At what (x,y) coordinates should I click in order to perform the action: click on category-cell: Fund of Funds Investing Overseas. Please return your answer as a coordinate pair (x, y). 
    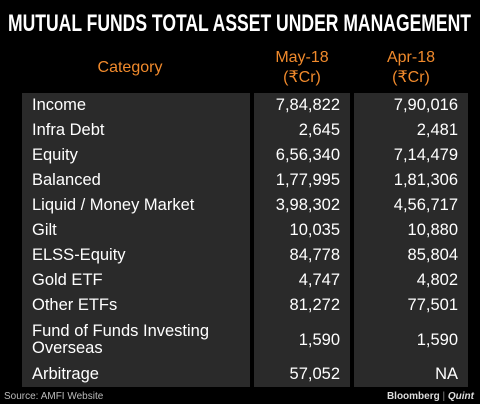
    Looking at the image, I should click on (136, 340).